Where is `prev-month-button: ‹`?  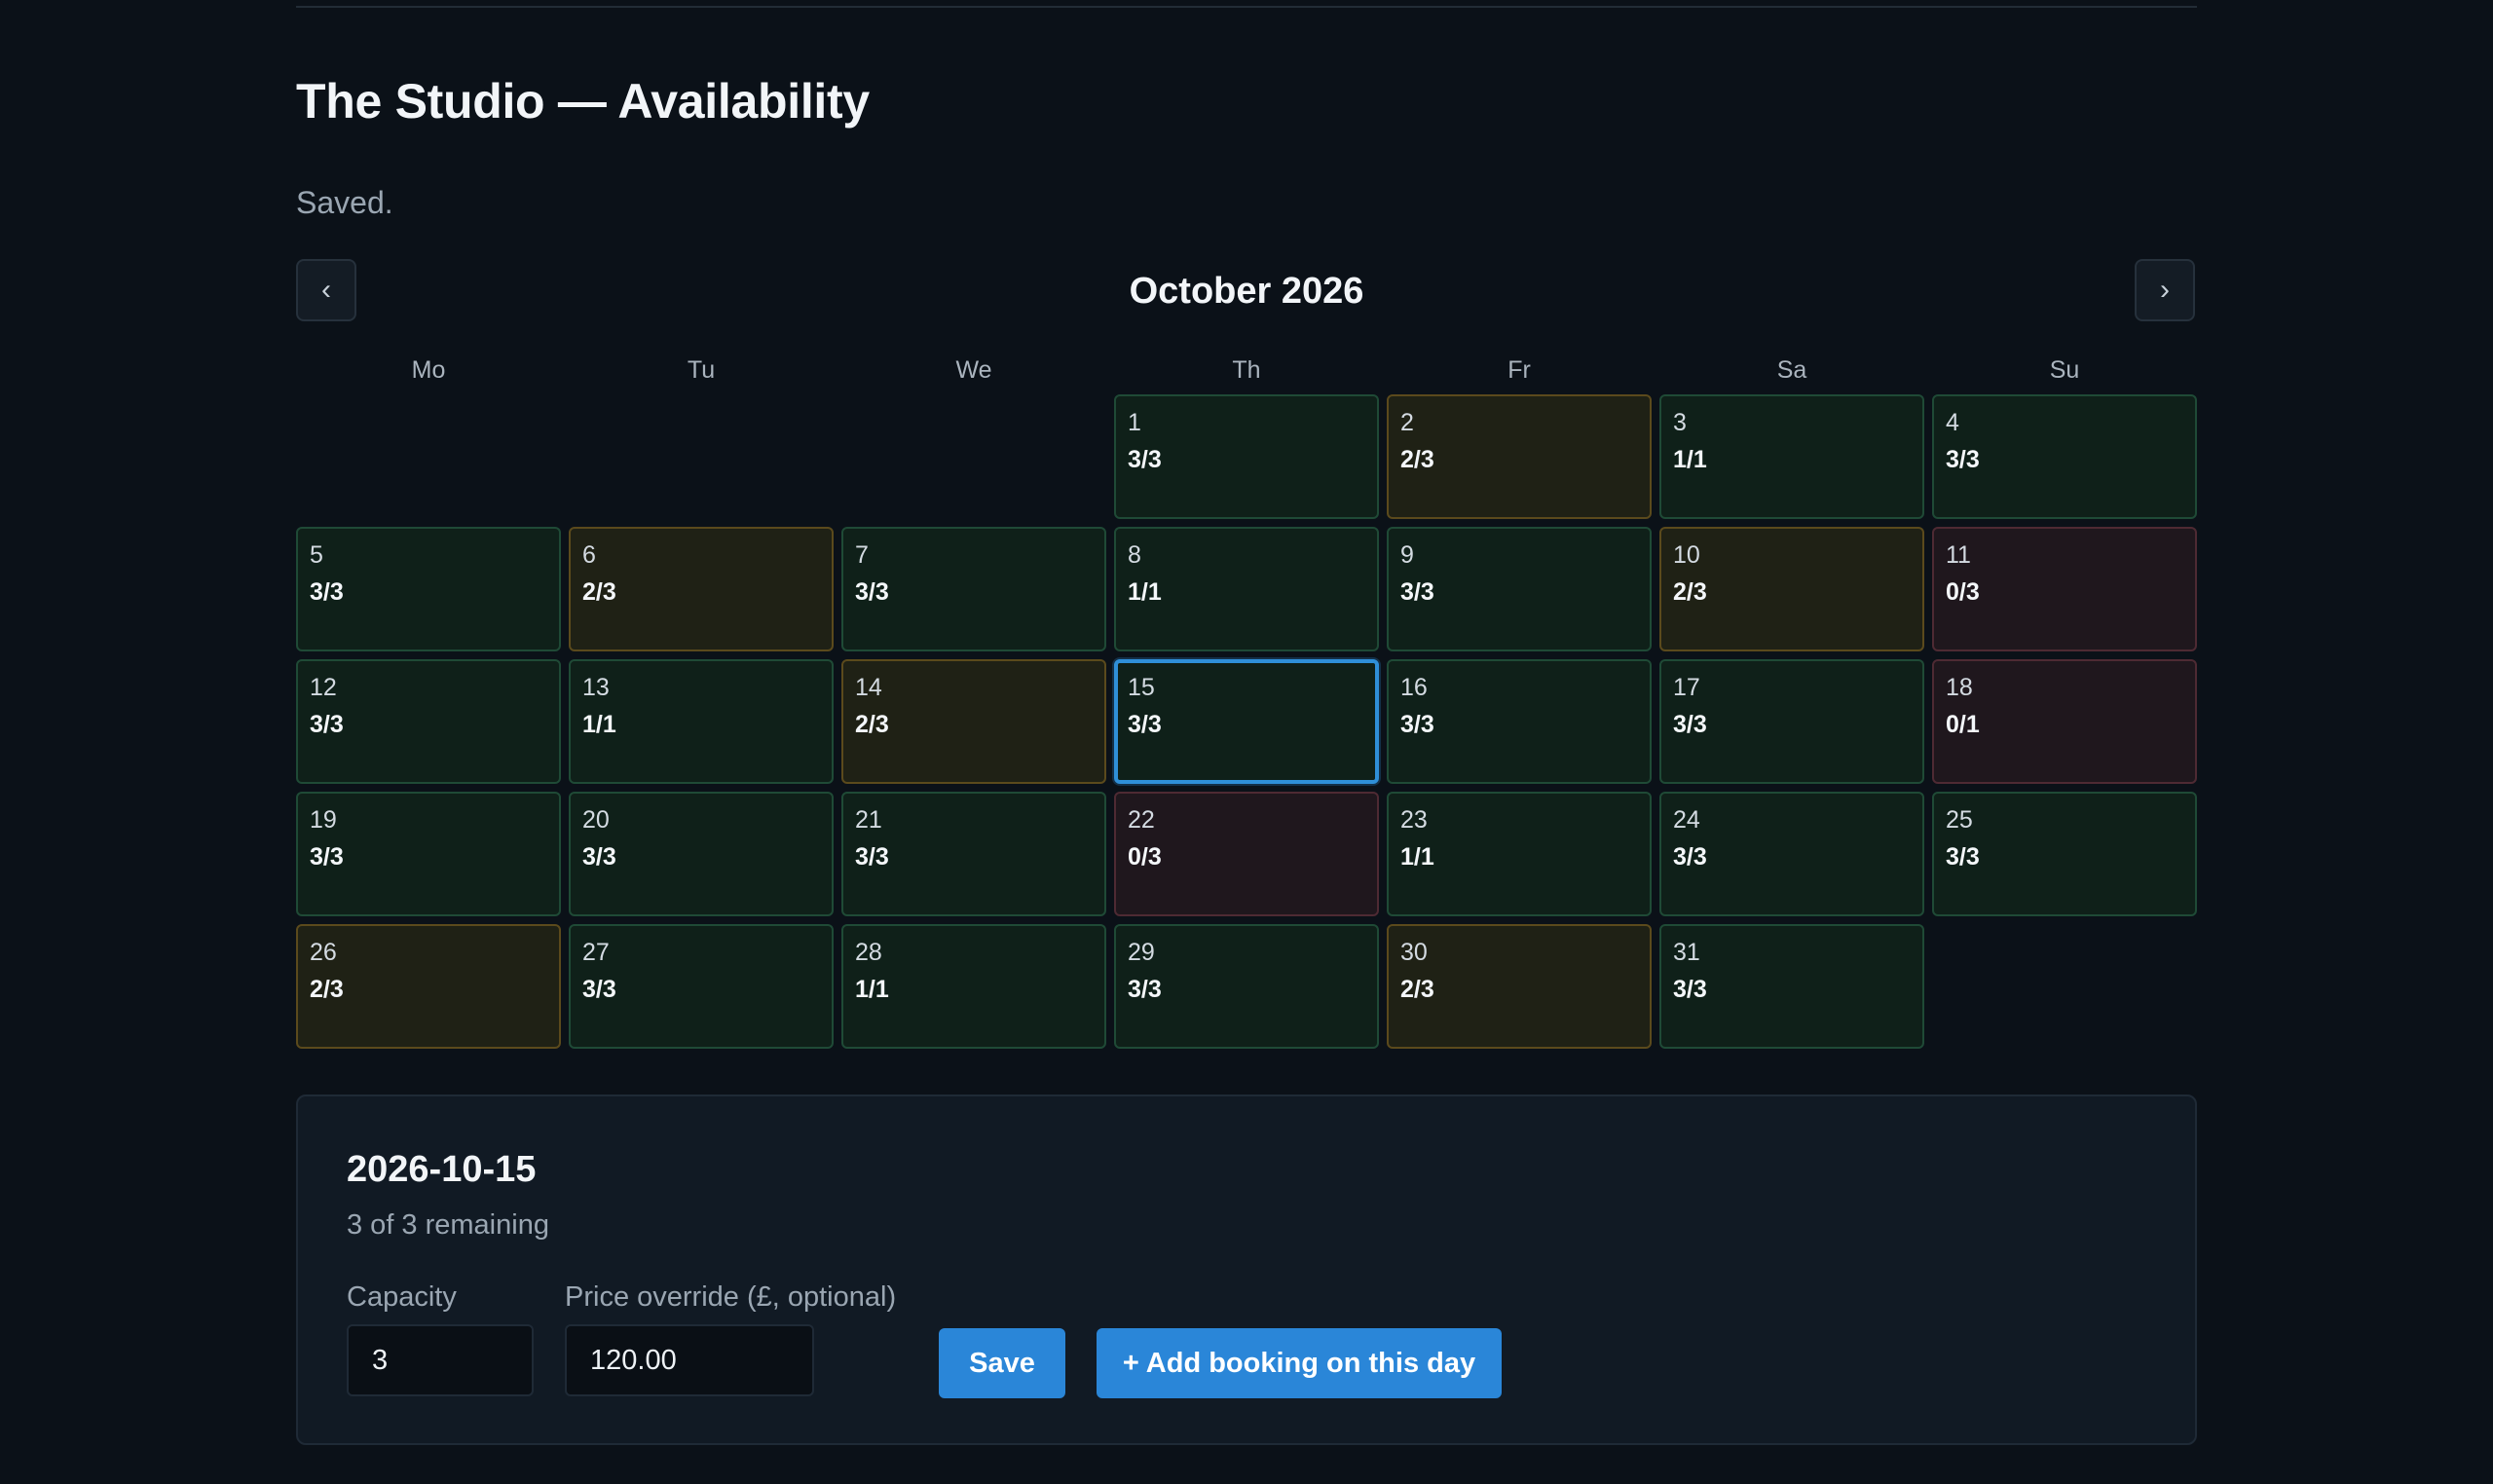
prev-month-button: ‹ is located at coordinates (326, 290).